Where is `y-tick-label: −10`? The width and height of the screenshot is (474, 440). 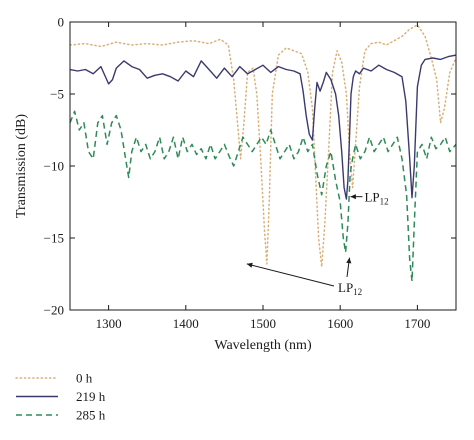 y-tick-label: −10 is located at coordinates (54, 166).